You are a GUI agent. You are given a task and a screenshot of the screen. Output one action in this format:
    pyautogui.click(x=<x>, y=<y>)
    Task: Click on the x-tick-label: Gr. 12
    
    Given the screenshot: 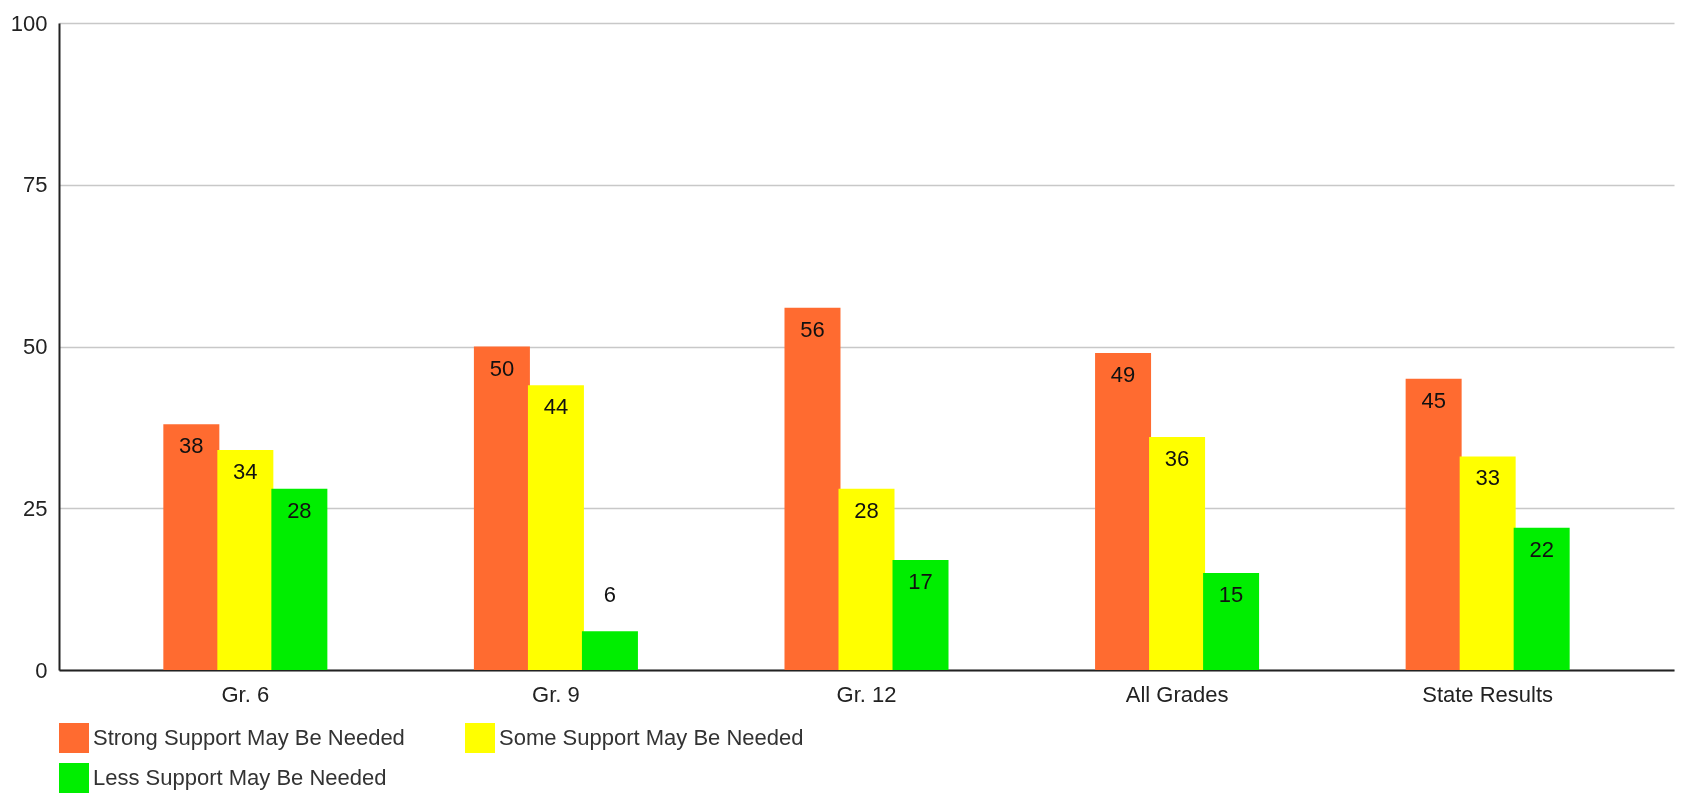 What is the action you would take?
    pyautogui.click(x=866, y=694)
    